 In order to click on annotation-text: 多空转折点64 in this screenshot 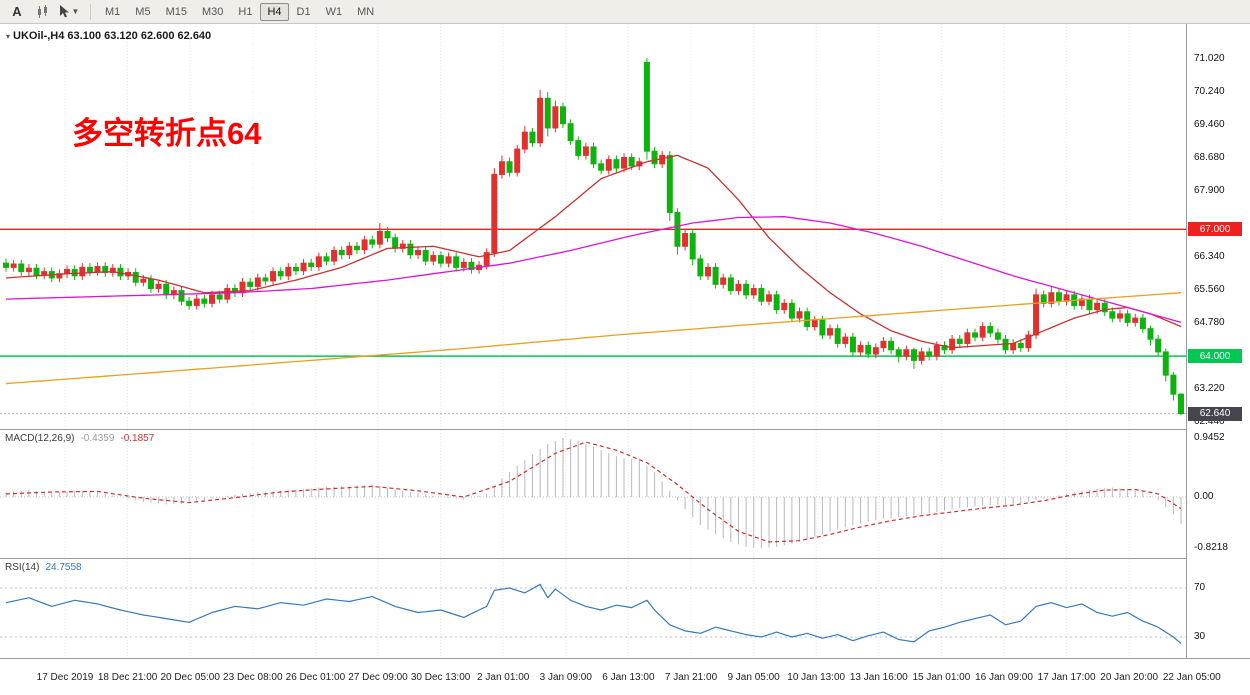, I will do `click(167, 133)`.